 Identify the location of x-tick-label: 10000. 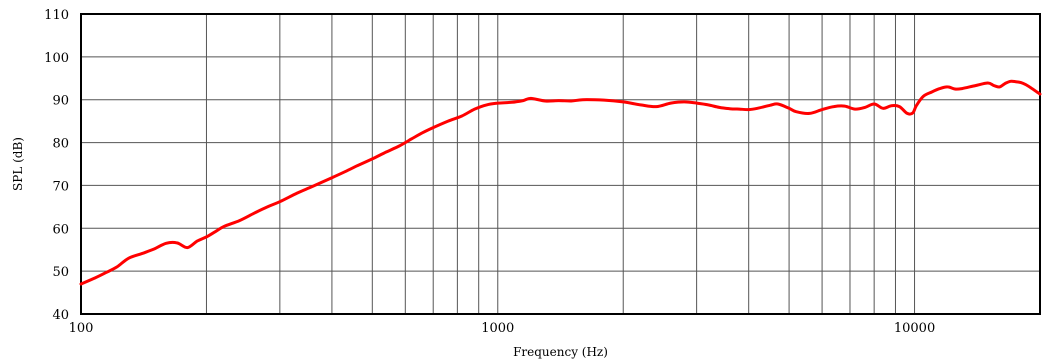
(914, 328).